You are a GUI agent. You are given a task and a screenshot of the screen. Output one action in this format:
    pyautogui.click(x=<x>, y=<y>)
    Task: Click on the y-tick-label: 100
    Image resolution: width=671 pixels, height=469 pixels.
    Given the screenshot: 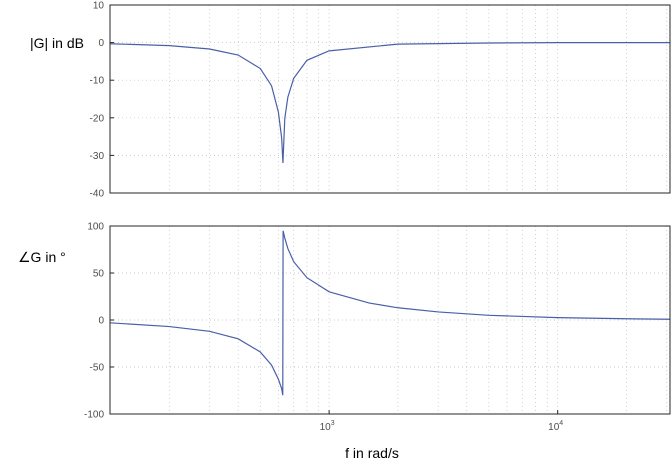 What is the action you would take?
    pyautogui.click(x=95, y=227)
    